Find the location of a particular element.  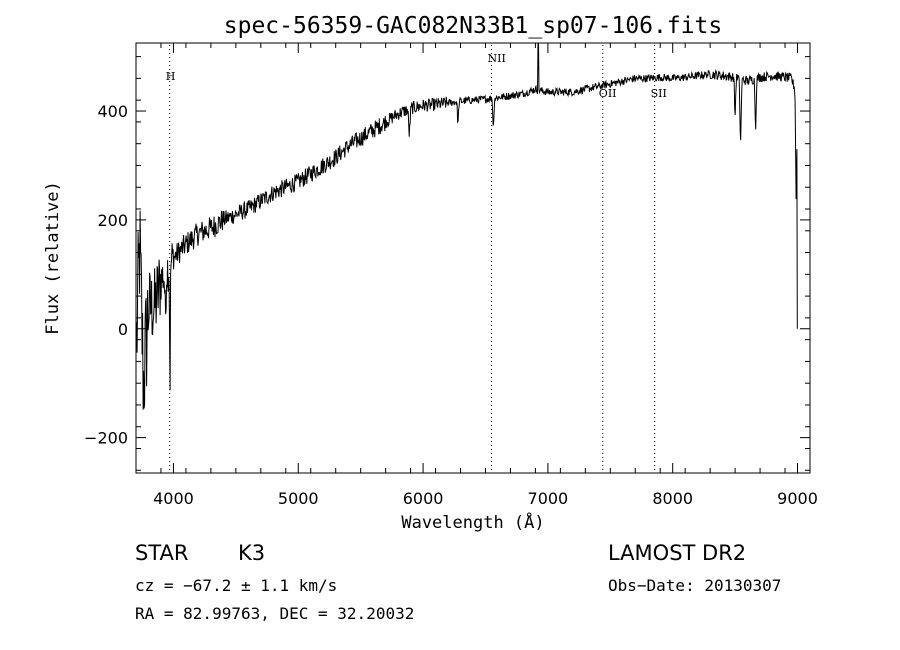

y-tick-label: 400 is located at coordinates (112, 111).